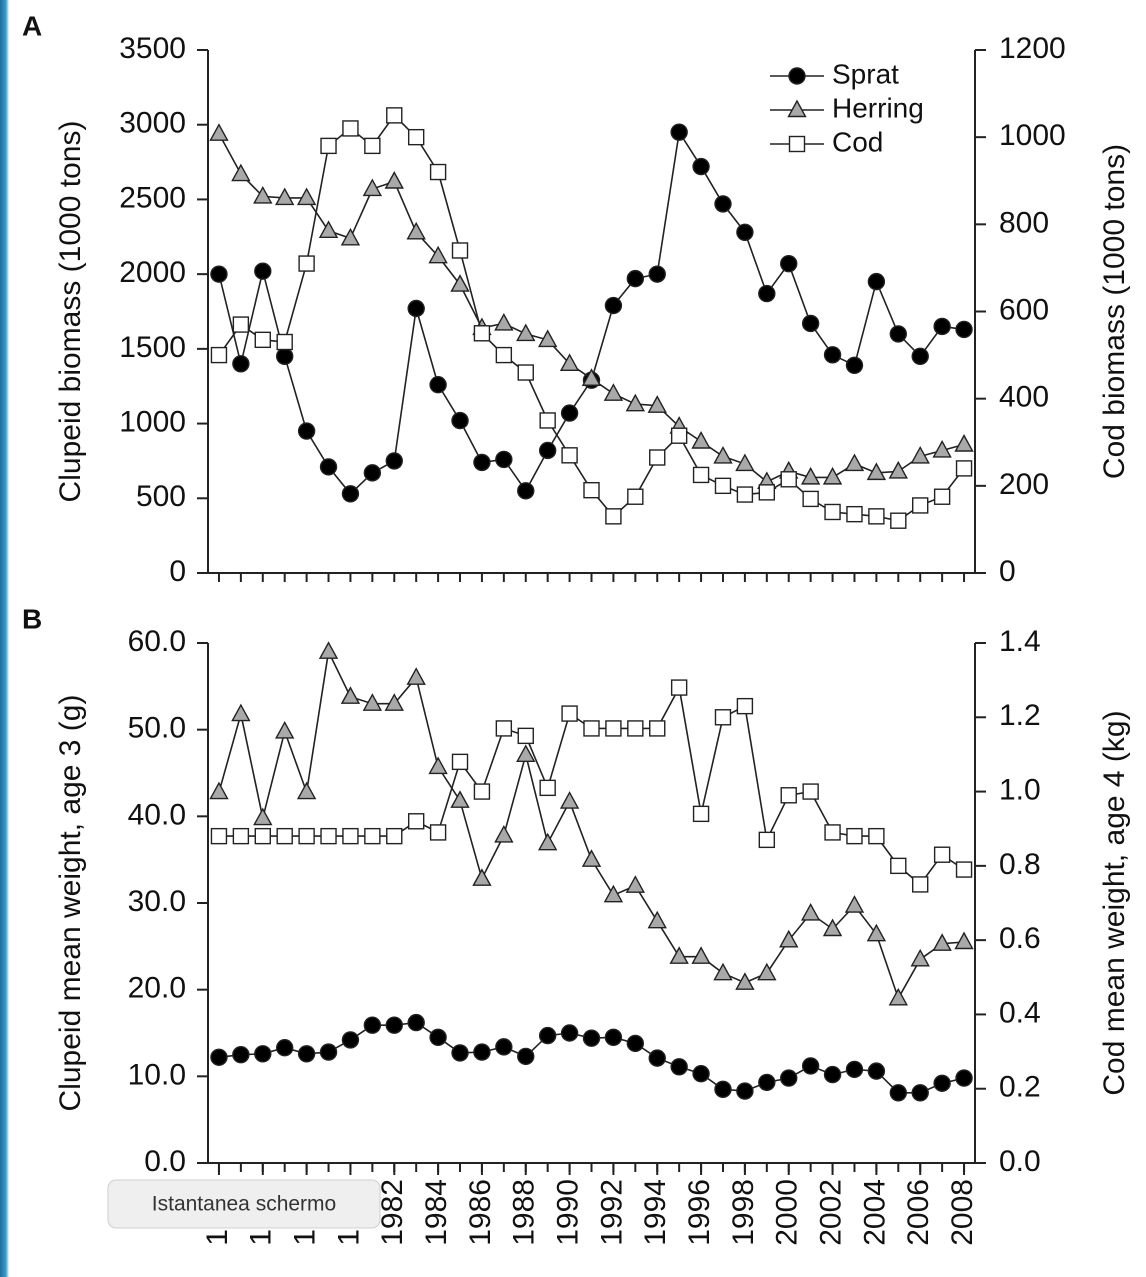  Describe the element at coordinates (865, 73) in the screenshot. I see `legend-label: Sprat` at that location.